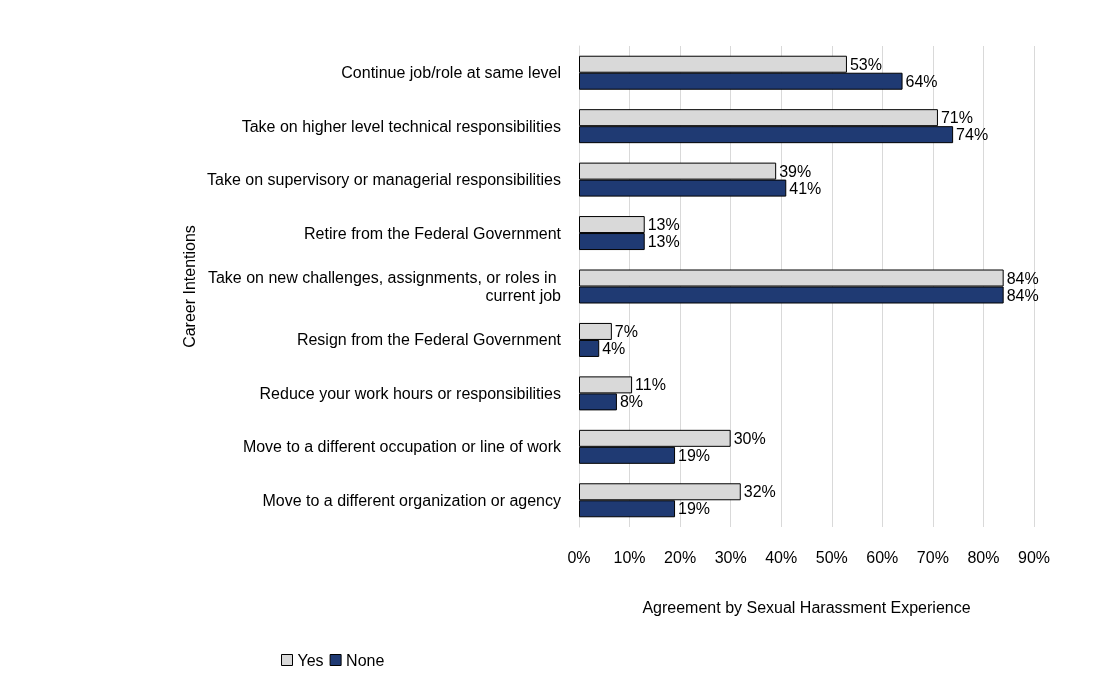 Image resolution: width=1094 pixels, height=685 pixels. What do you see at coordinates (629, 557) in the screenshot?
I see `x-tick-label: 10%` at bounding box center [629, 557].